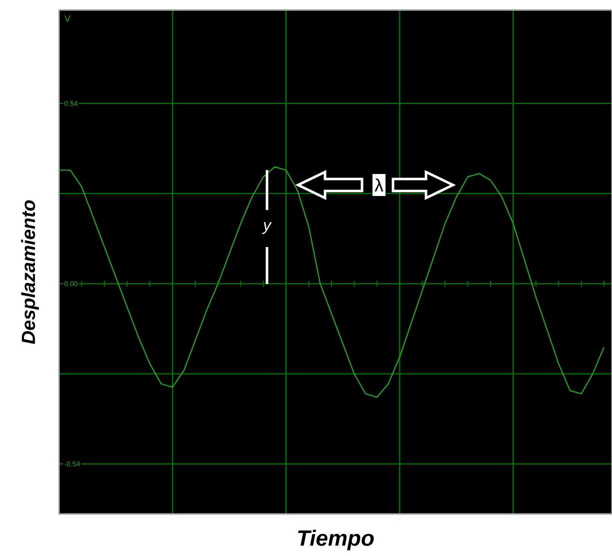  I want to click on annotation: y, so click(267, 228).